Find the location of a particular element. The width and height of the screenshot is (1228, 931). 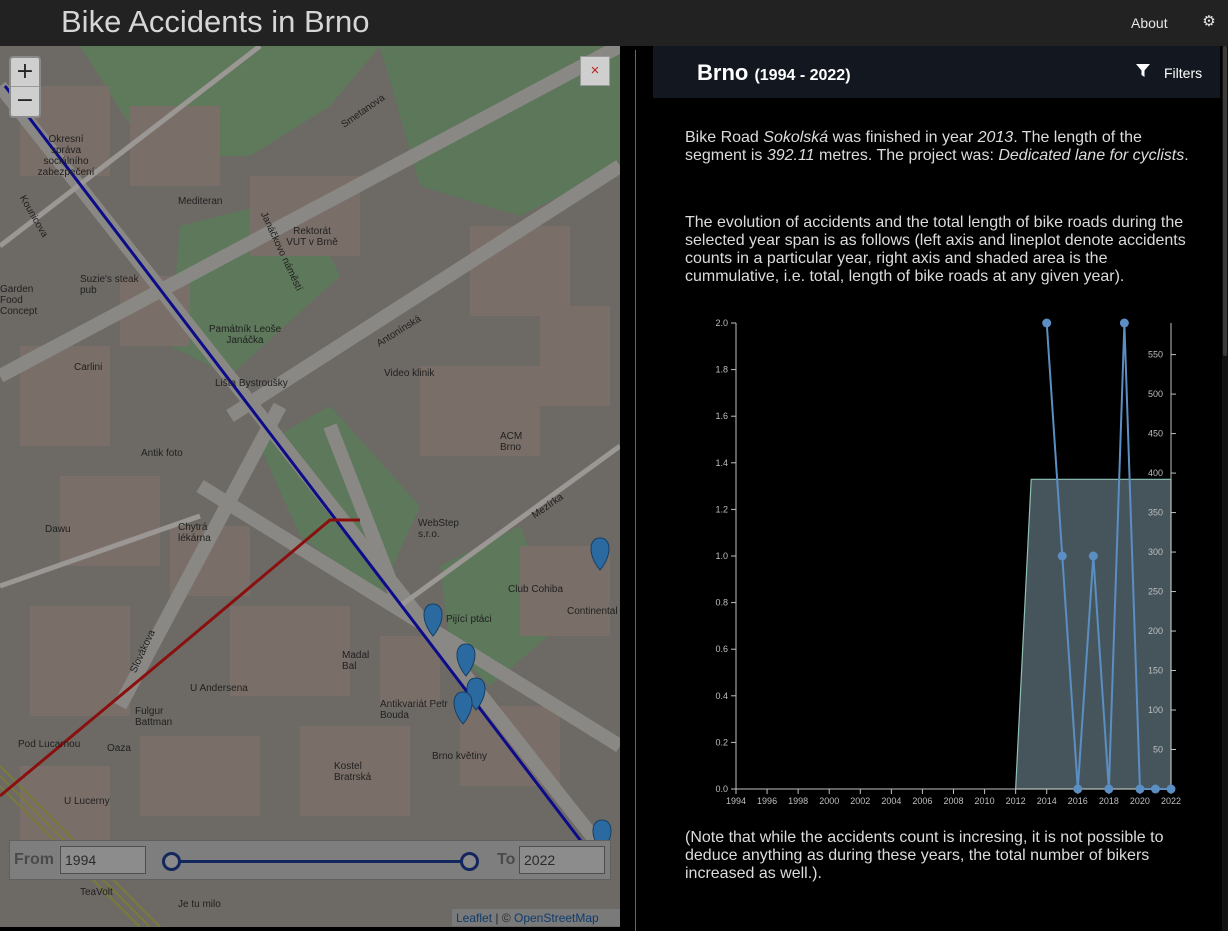

text: was finished in year is located at coordinates (903, 137).